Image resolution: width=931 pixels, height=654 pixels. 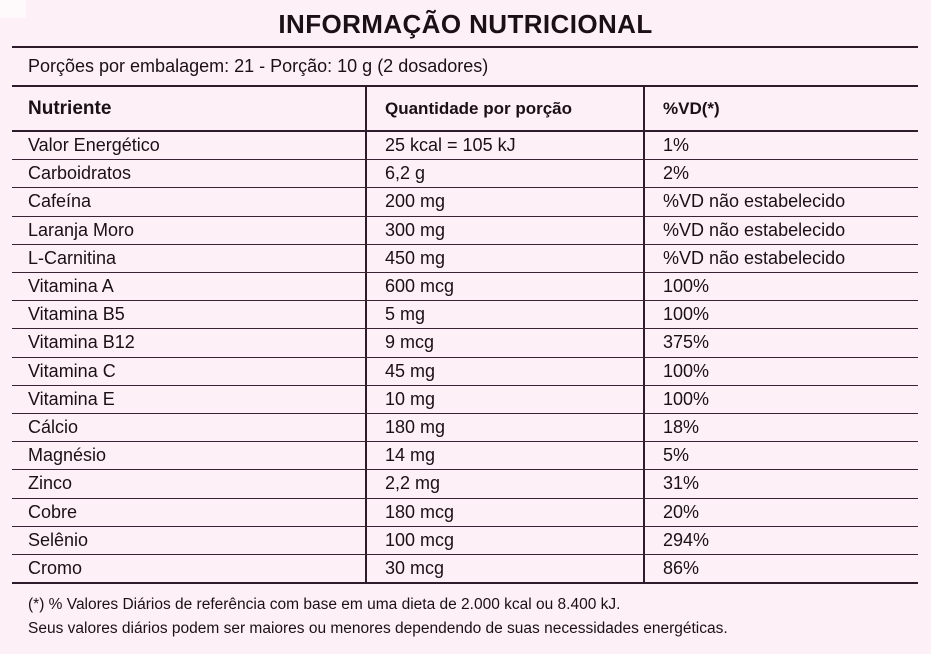 What do you see at coordinates (465, 583) in the screenshot?
I see `rule-table-bottom` at bounding box center [465, 583].